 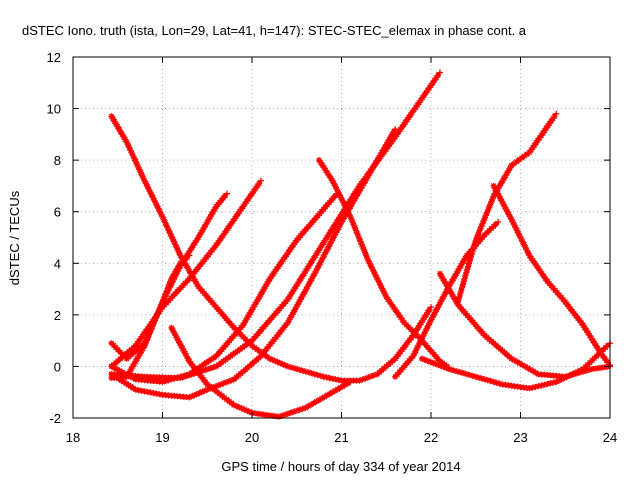 I want to click on y-tick-label: 6, so click(x=57, y=212).